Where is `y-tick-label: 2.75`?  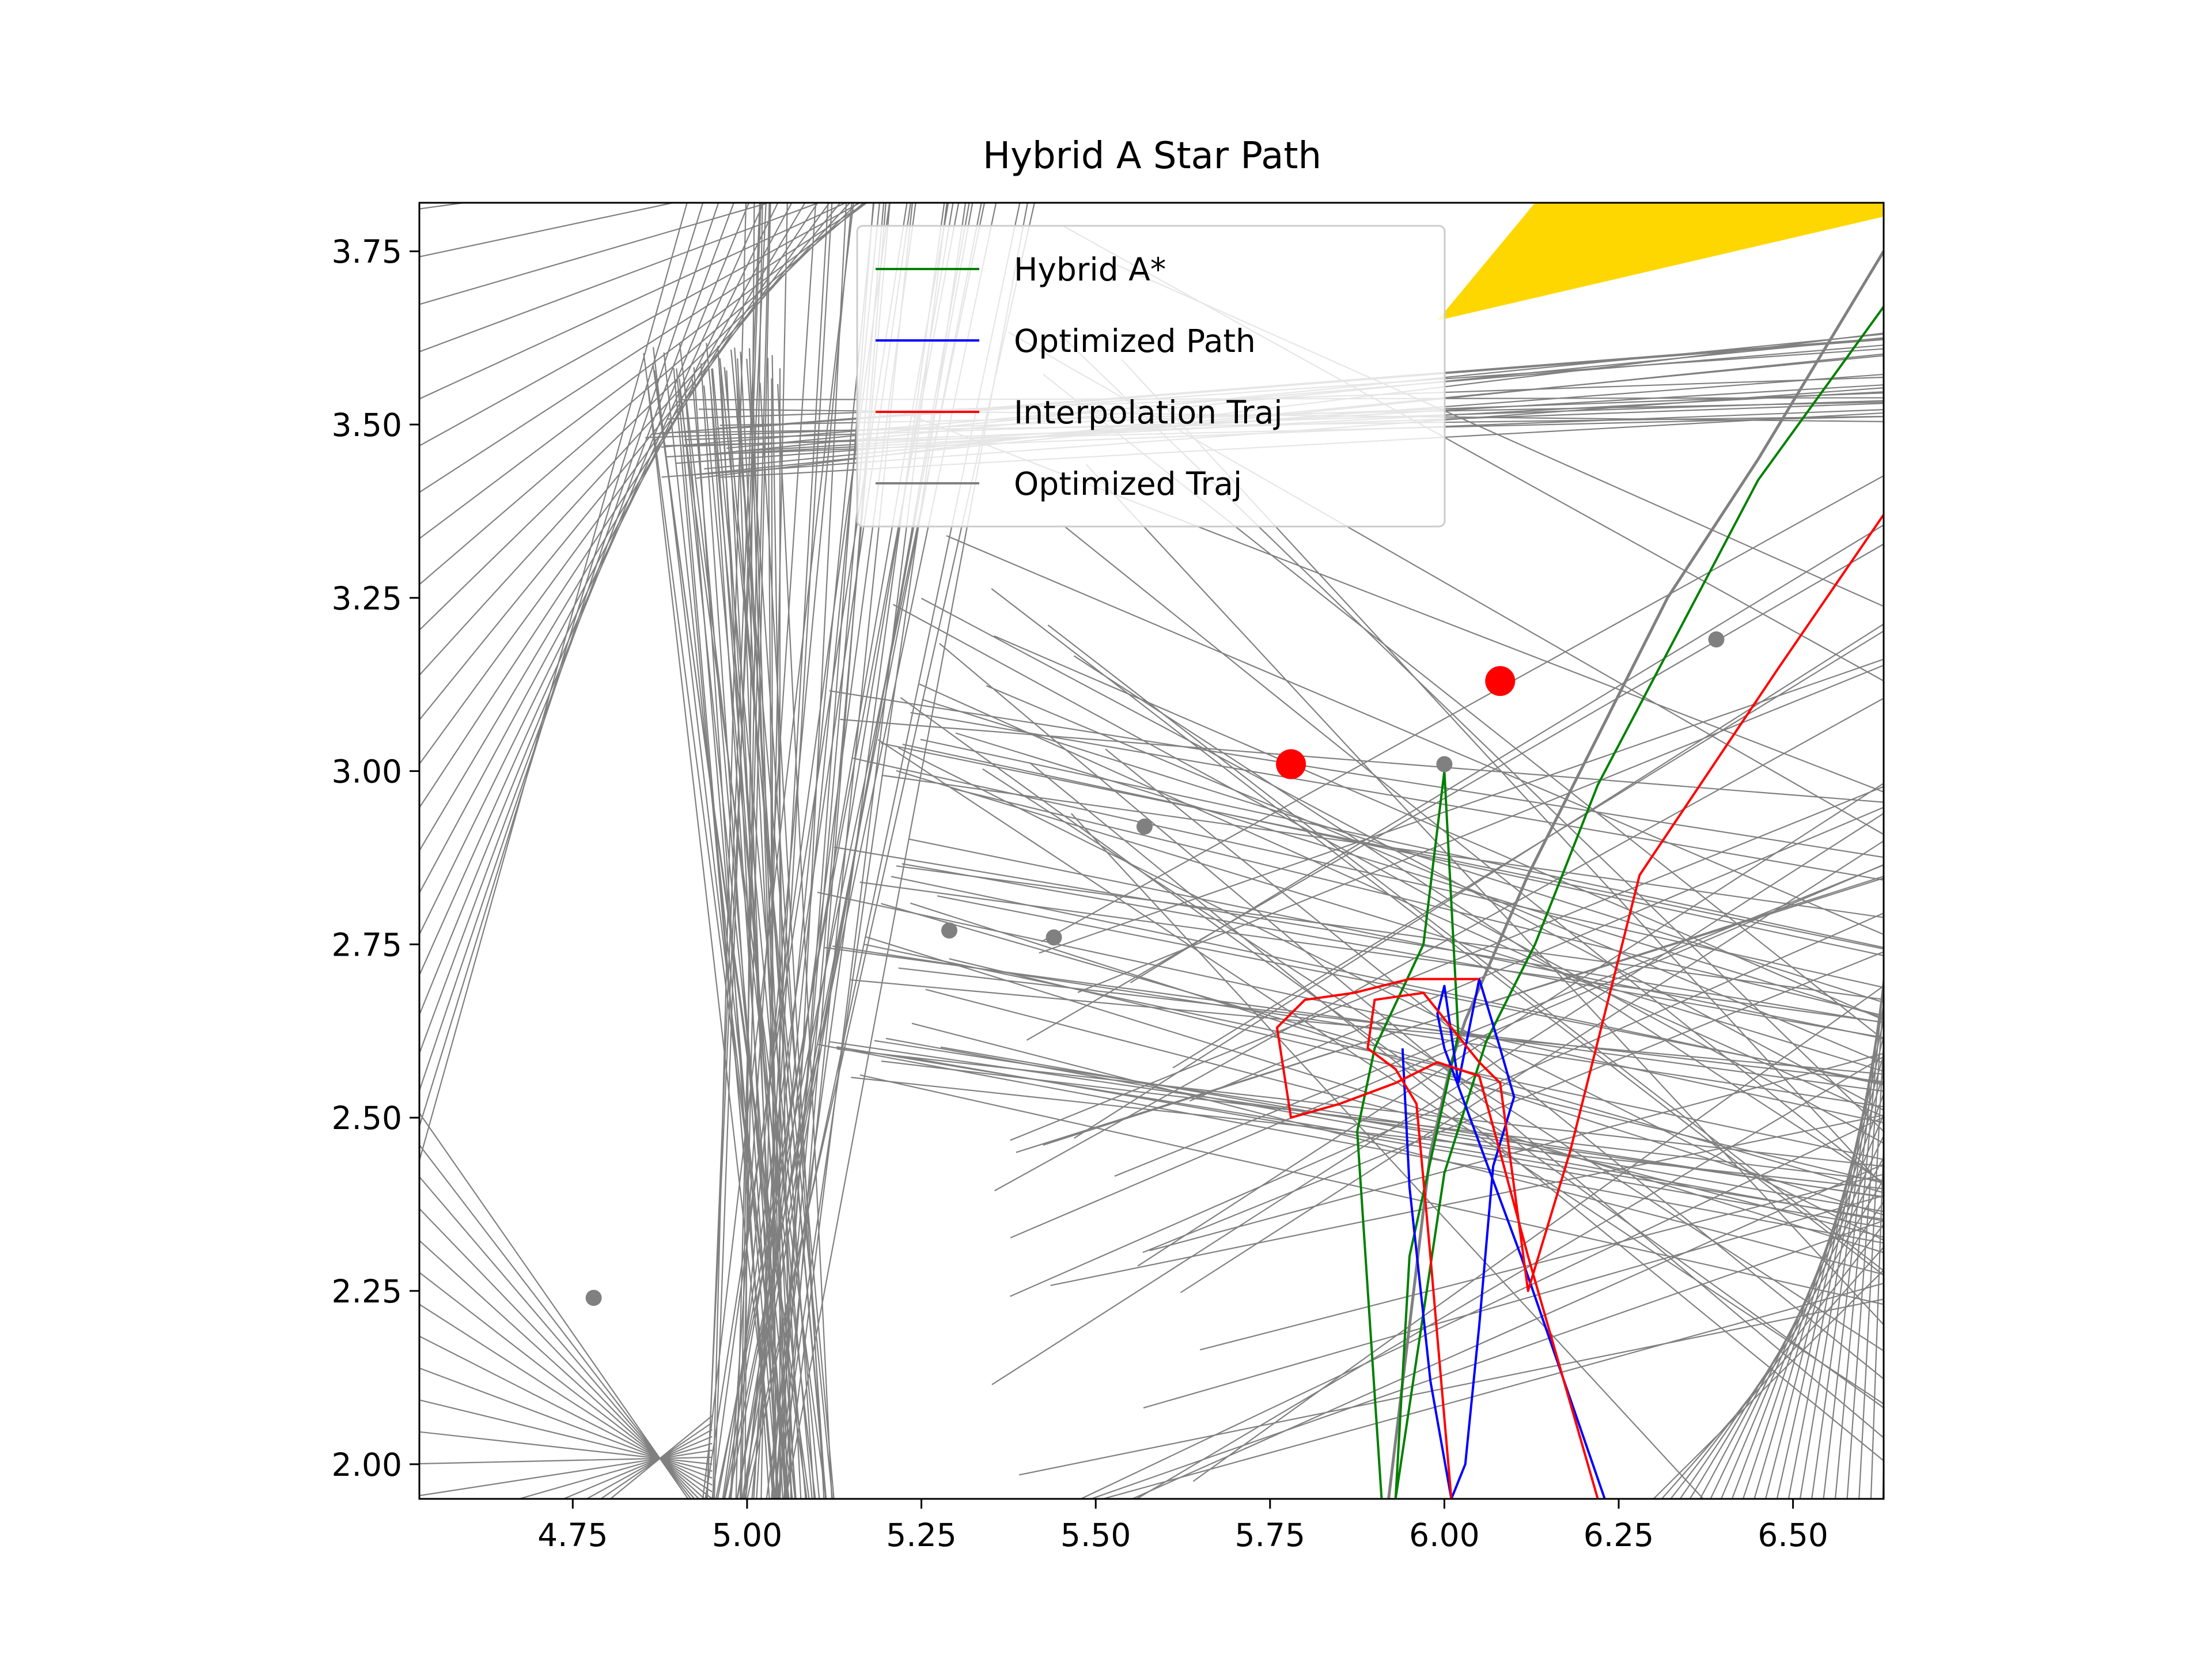 y-tick-label: 2.75 is located at coordinates (367, 944).